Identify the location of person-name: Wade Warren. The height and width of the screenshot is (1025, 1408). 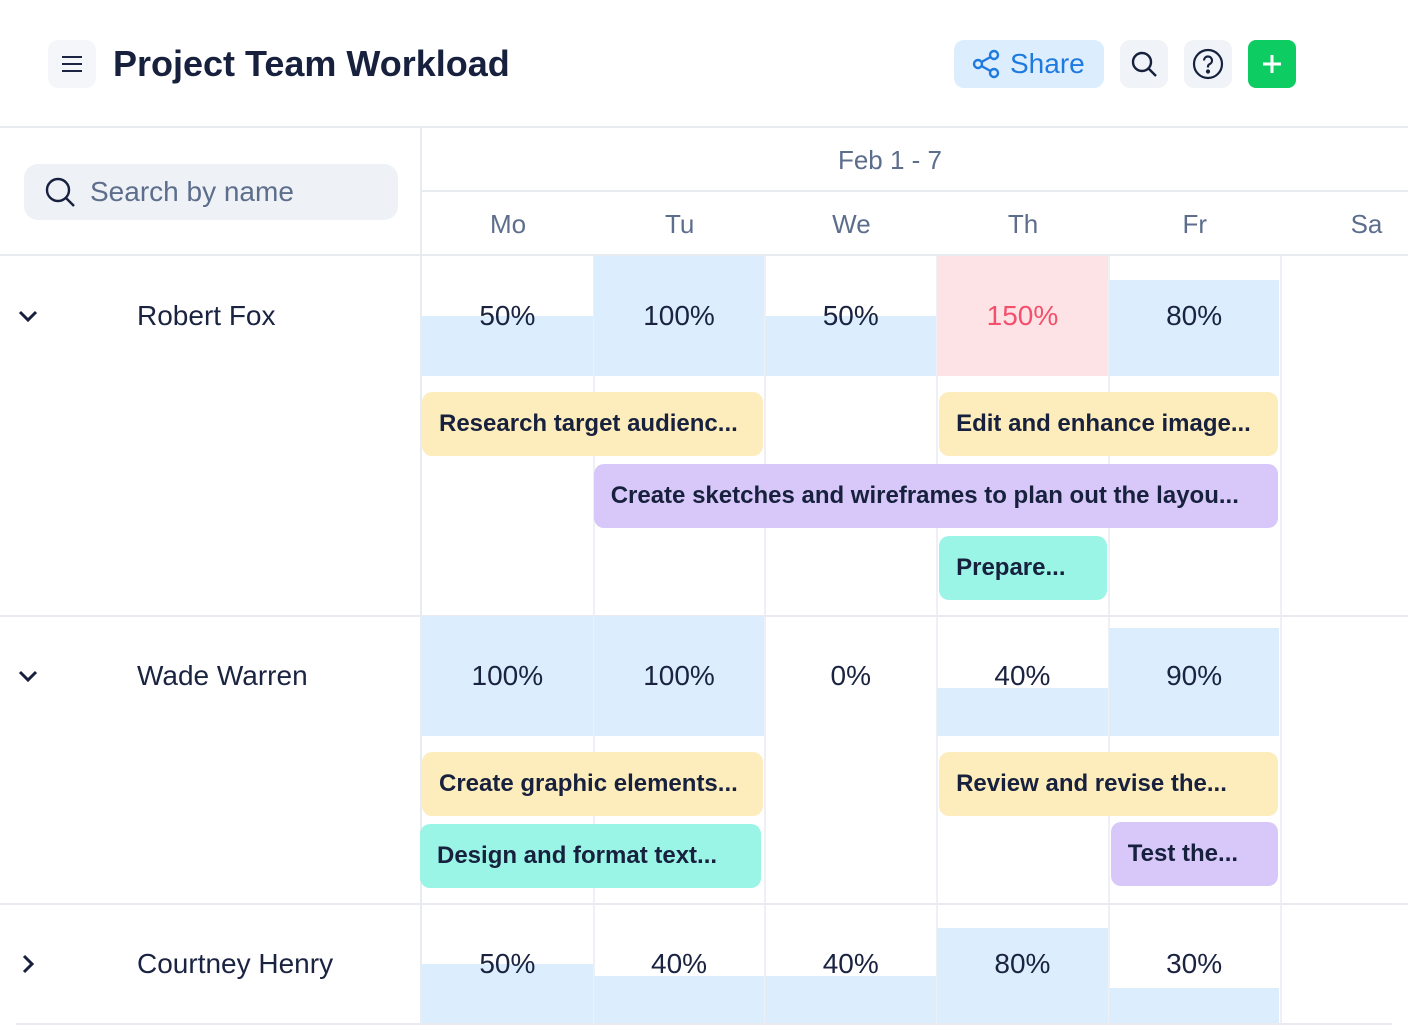
(222, 676).